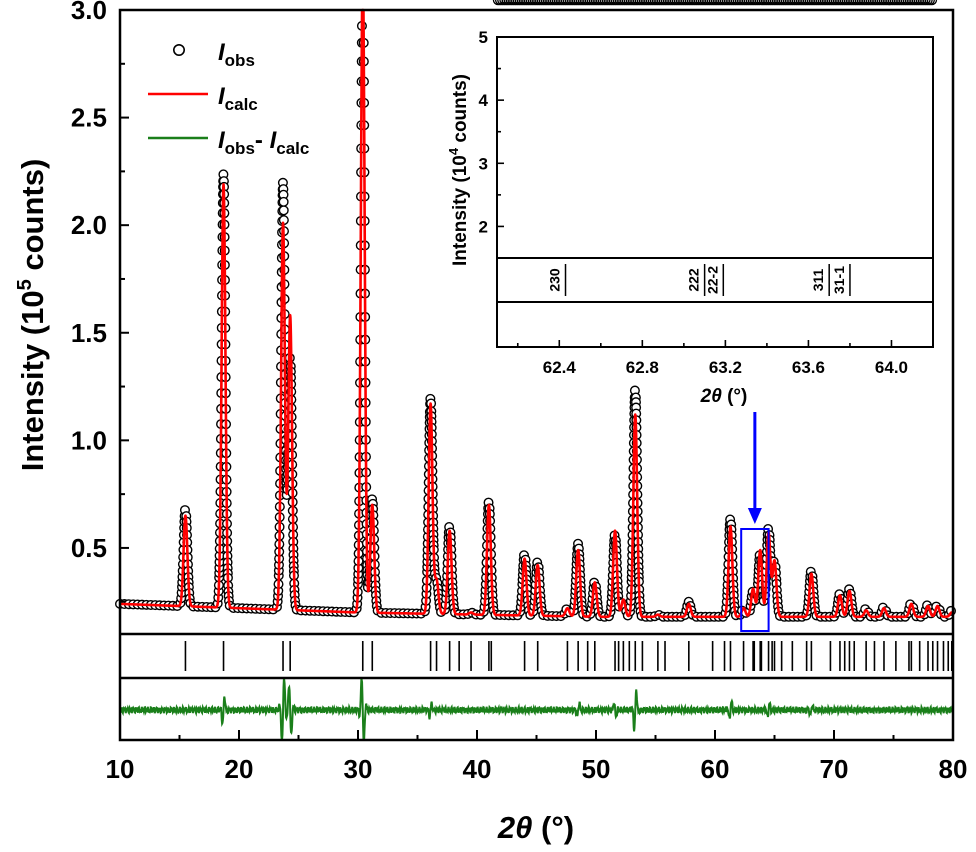 The width and height of the screenshot is (976, 852). I want to click on legend-obs-marker, so click(179, 49).